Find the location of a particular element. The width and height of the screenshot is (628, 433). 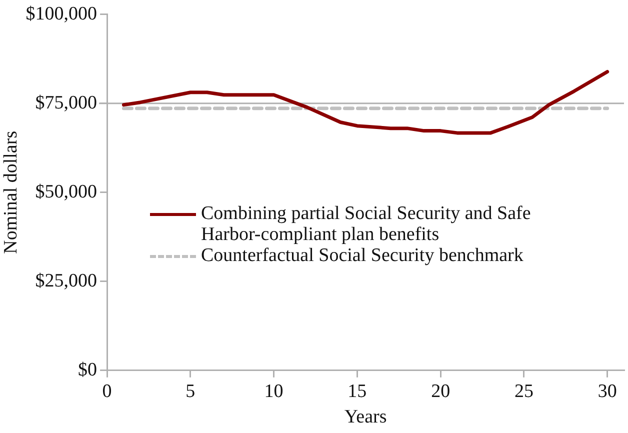

x-tick-label: 15 is located at coordinates (357, 391).